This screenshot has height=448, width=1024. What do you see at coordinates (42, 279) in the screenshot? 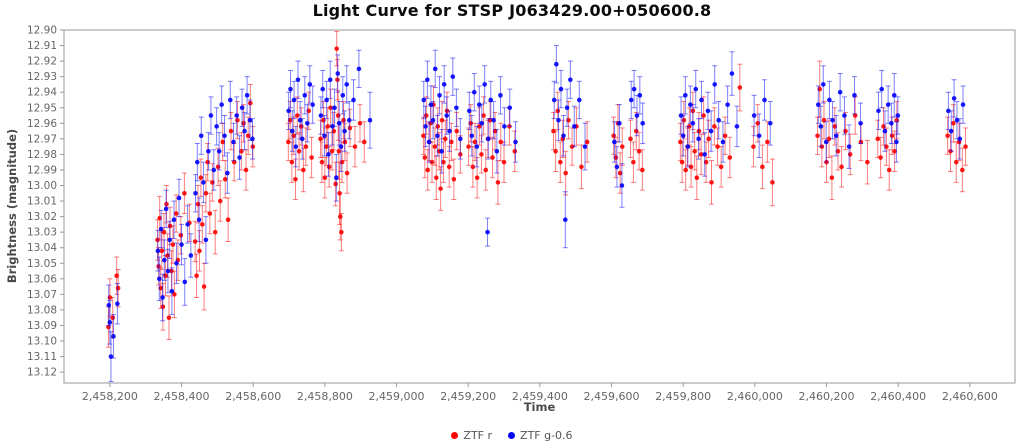
I see `y-tick-label: 13.06` at bounding box center [42, 279].